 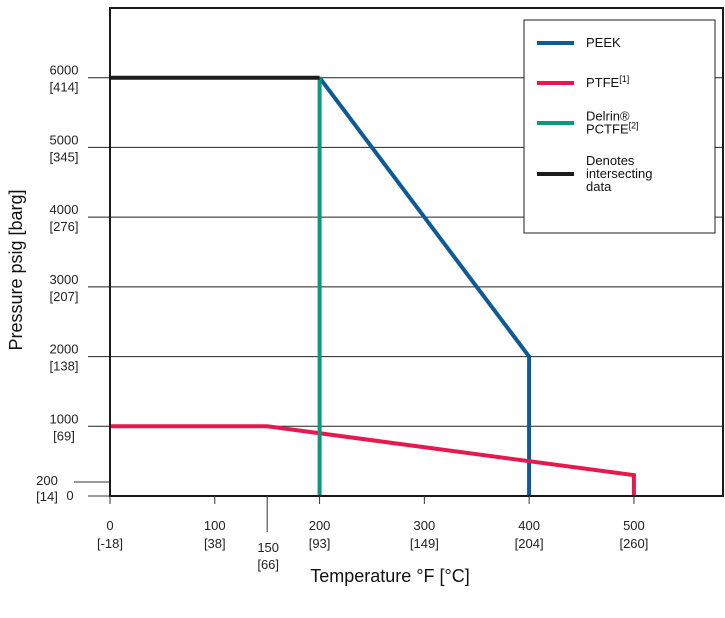 What do you see at coordinates (64, 349) in the screenshot?
I see `y-tick-label: 2000` at bounding box center [64, 349].